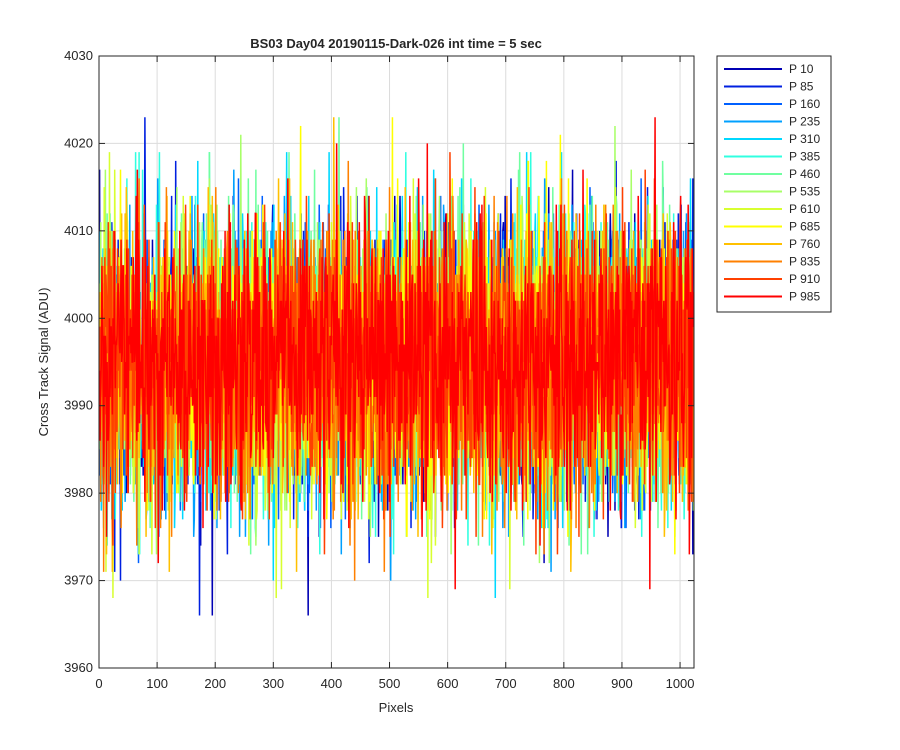 This screenshot has width=900, height=750. What do you see at coordinates (804, 104) in the screenshot?
I see `legend-label: P 160` at bounding box center [804, 104].